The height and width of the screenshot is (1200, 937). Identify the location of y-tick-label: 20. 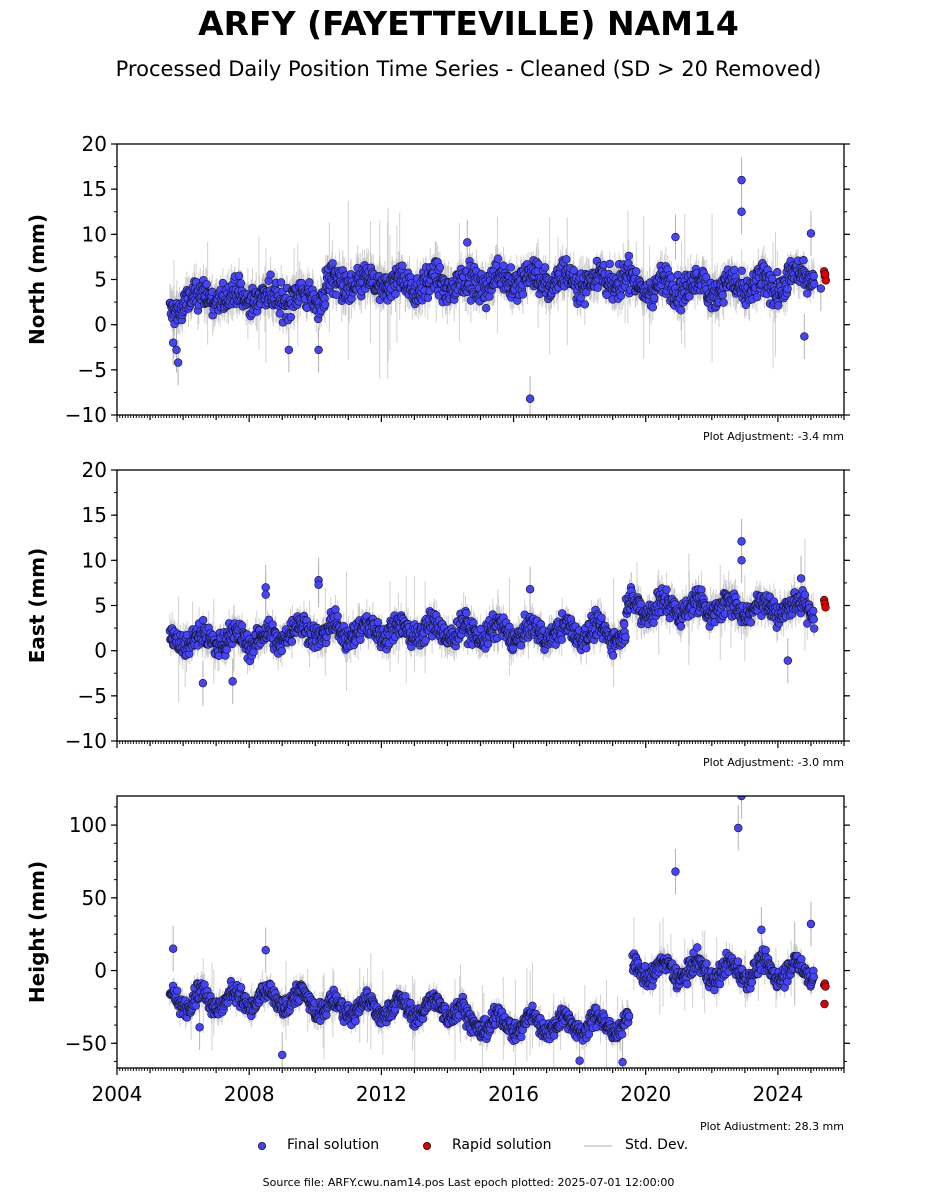
(94, 144).